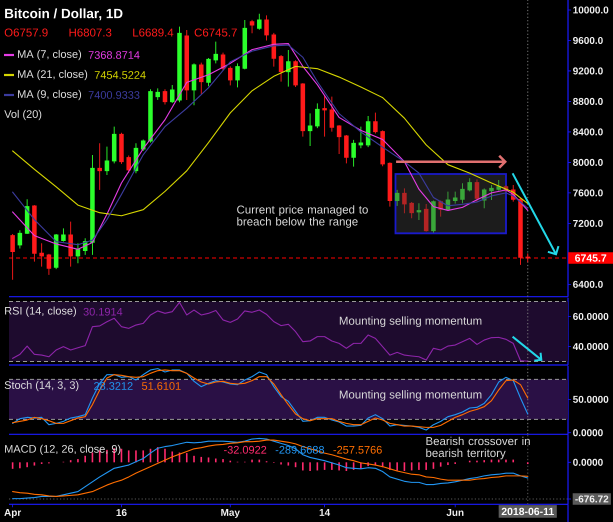 The image size is (613, 522). What do you see at coordinates (13, 513) in the screenshot?
I see `x-tick-label: Apr` at bounding box center [13, 513].